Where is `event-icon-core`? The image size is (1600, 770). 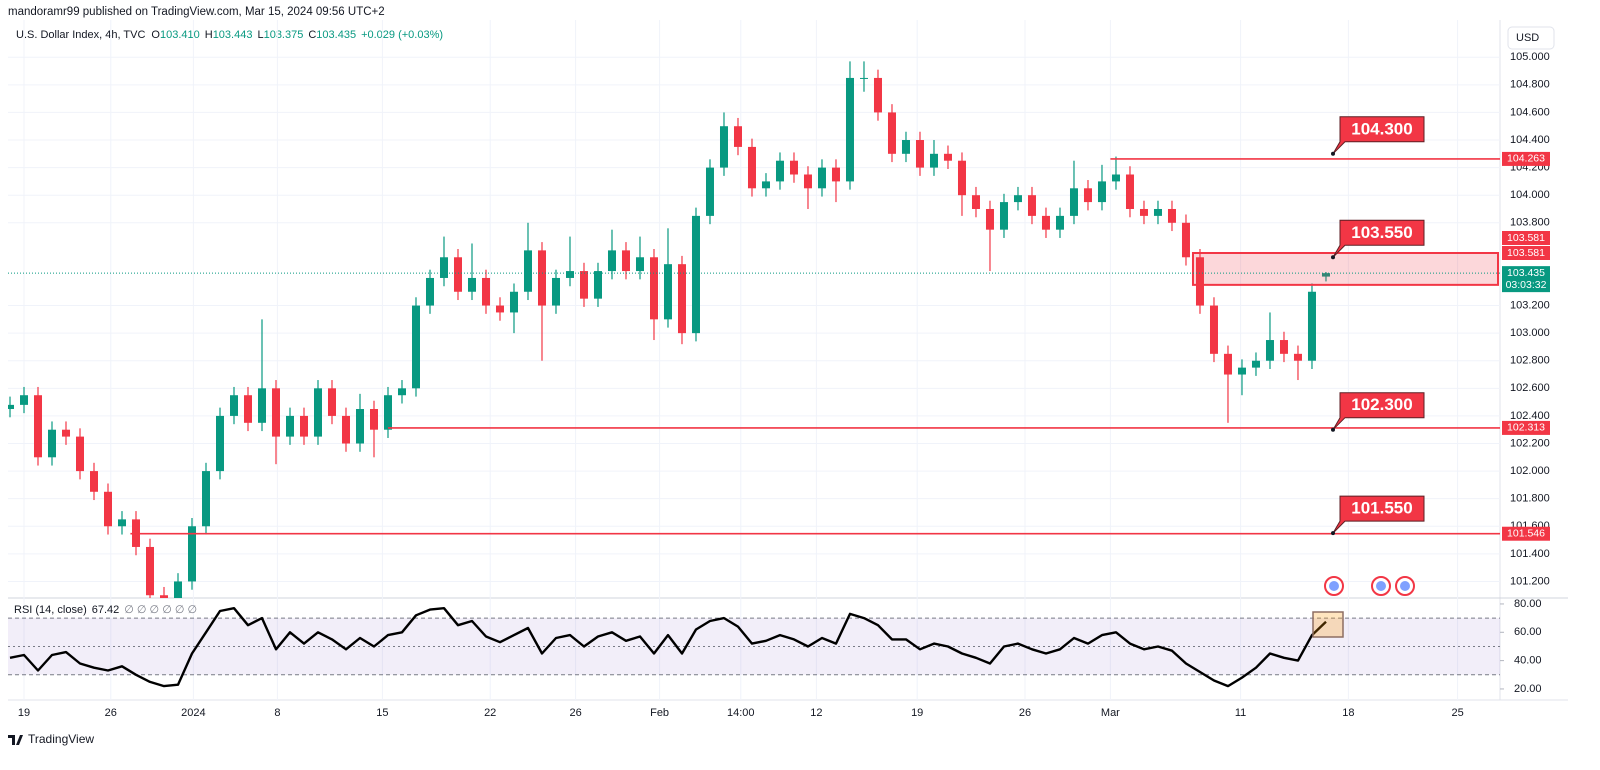
event-icon-core is located at coordinates (1334, 586).